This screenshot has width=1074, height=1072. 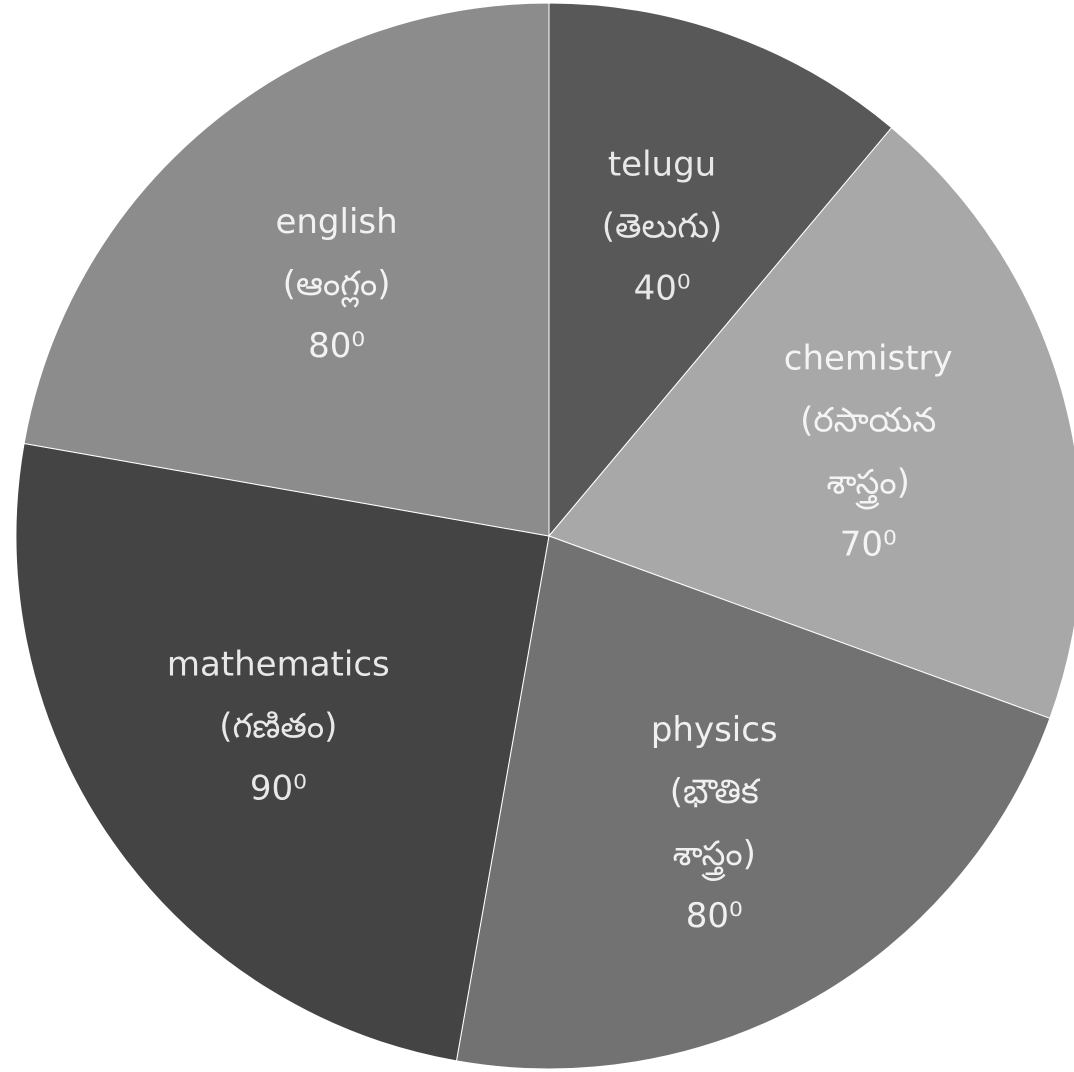 What do you see at coordinates (868, 544) in the screenshot?
I see `value-label-chemistry: 70⁰` at bounding box center [868, 544].